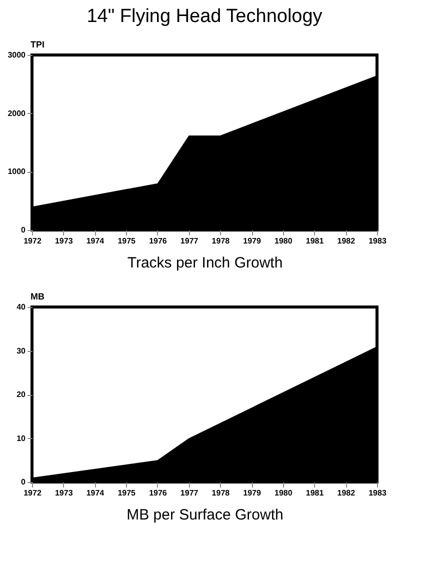  Describe the element at coordinates (21, 351) in the screenshot. I see `y-tick-label: 30` at that location.